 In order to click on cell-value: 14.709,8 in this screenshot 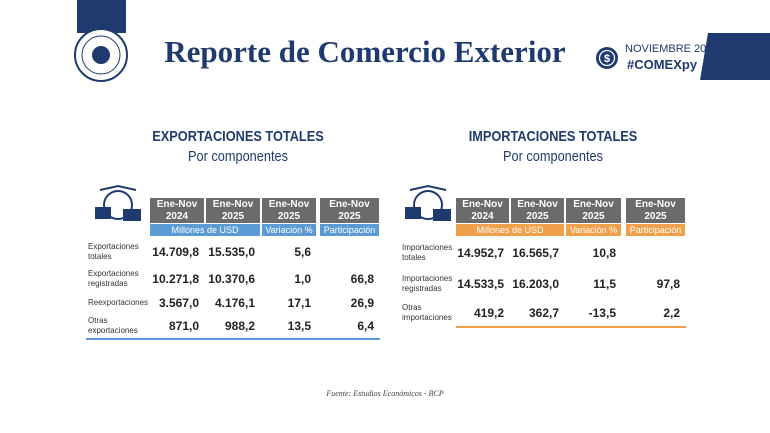, I will do `click(175, 252)`.